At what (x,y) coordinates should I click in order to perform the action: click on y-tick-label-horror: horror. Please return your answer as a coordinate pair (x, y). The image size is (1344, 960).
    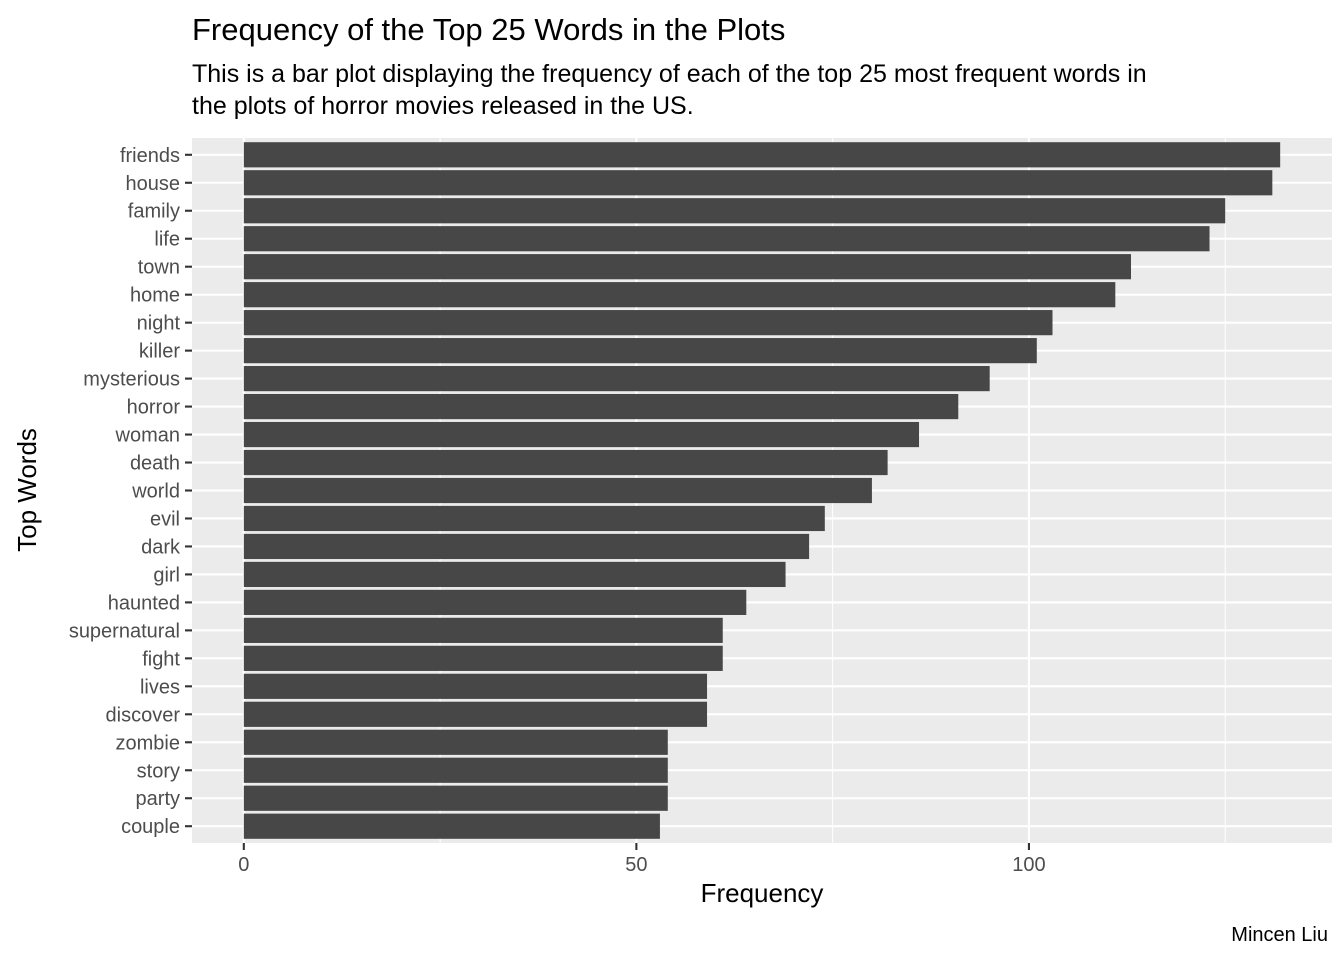
    Looking at the image, I should click on (154, 408).